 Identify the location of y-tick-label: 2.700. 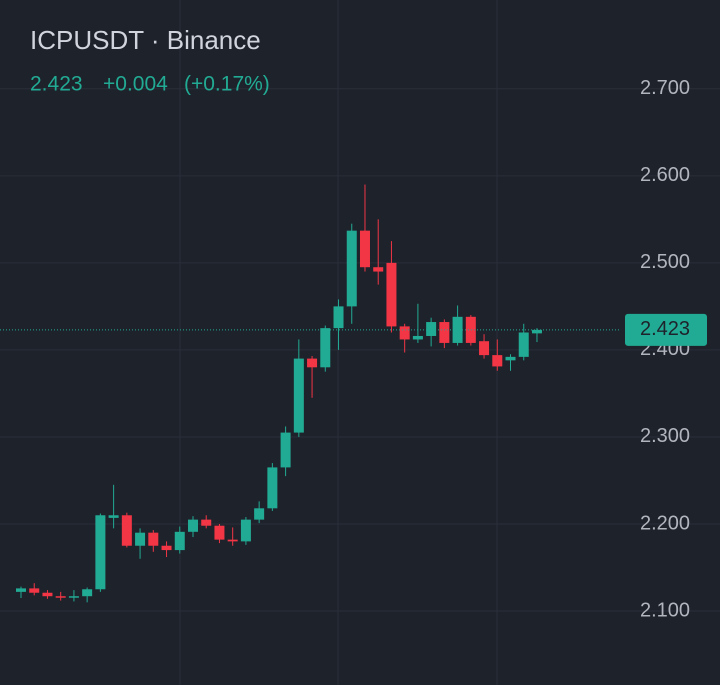
(665, 88).